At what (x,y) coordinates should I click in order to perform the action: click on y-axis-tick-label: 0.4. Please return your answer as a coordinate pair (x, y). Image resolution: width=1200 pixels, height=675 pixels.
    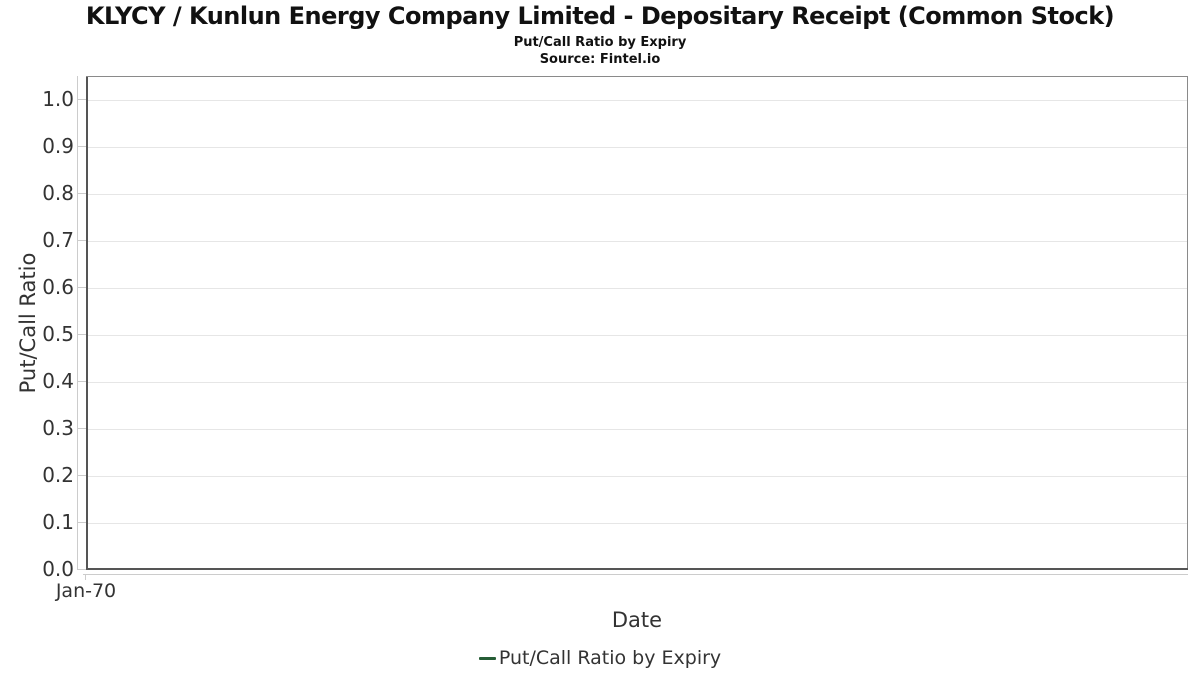
    Looking at the image, I should click on (58, 381).